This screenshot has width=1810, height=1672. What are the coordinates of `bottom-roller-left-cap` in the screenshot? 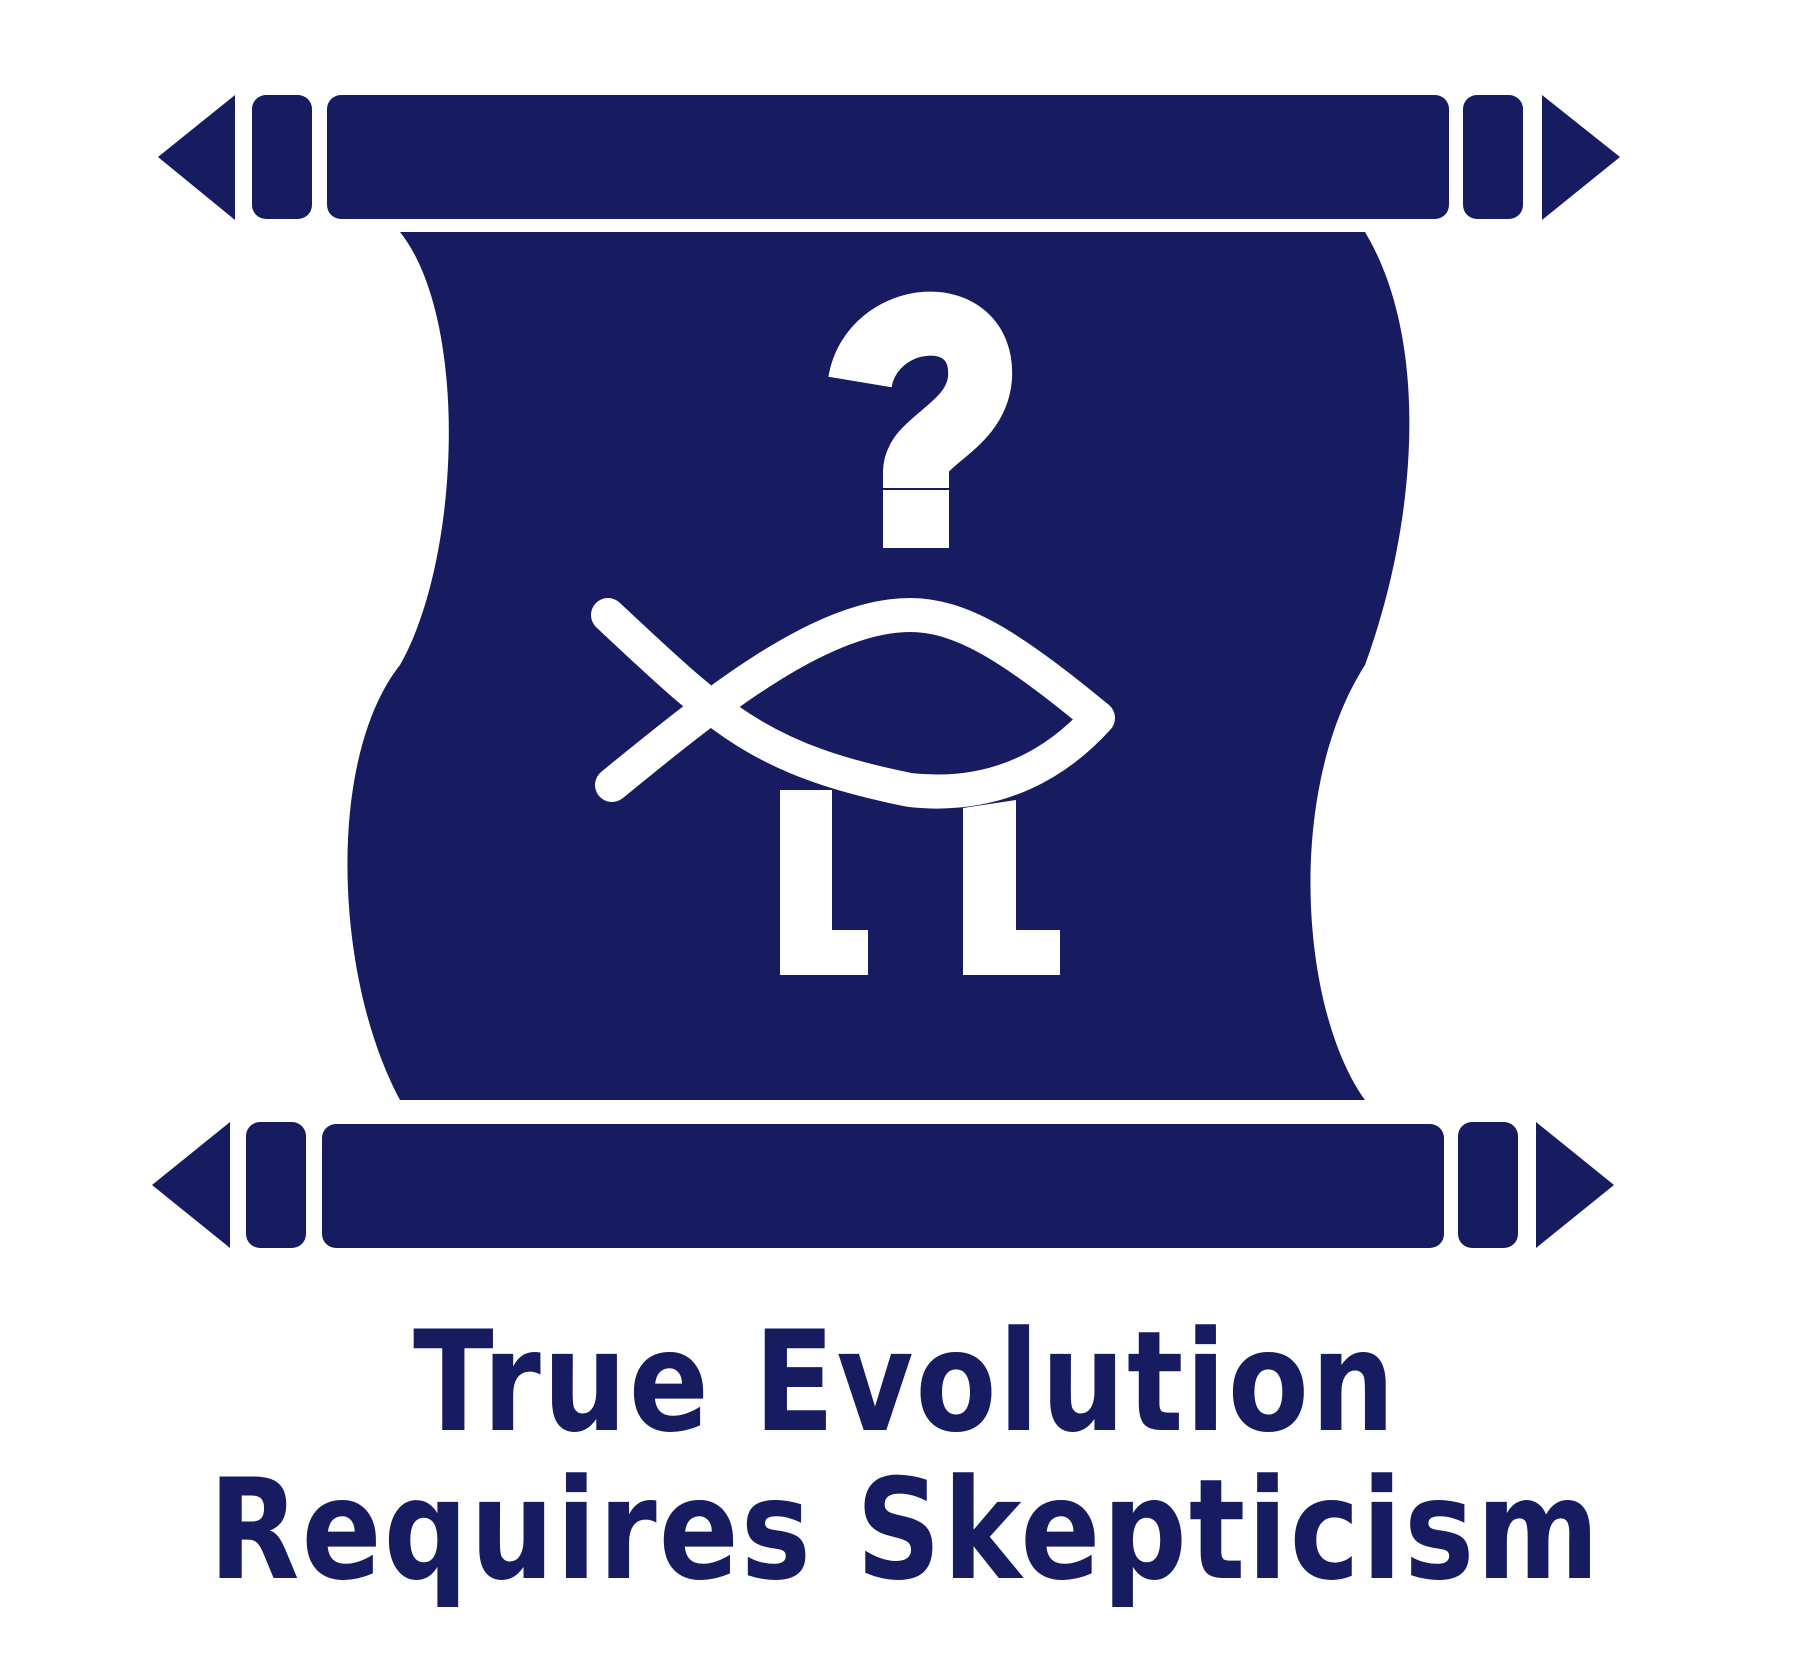 It's located at (276, 1185).